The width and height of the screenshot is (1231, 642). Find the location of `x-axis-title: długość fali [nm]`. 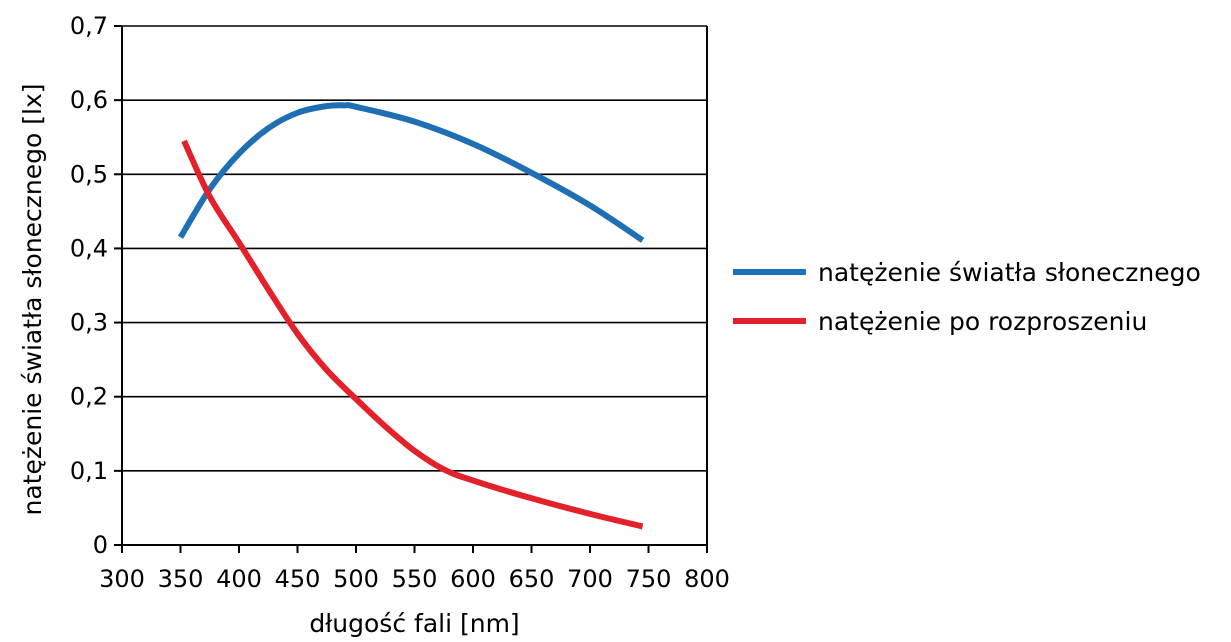

x-axis-title: długość fali [nm] is located at coordinates (414, 623).